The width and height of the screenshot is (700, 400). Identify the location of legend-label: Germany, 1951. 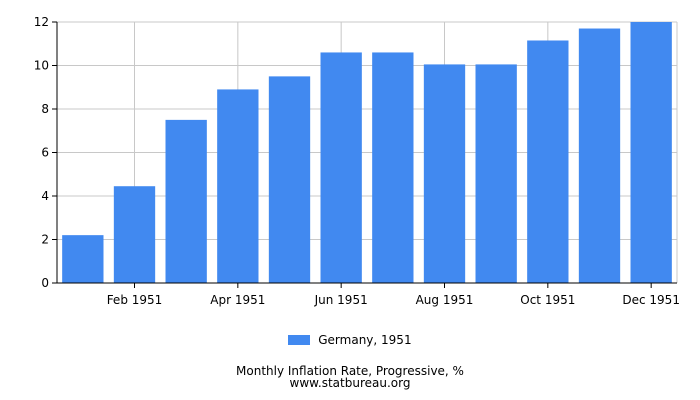
(365, 340).